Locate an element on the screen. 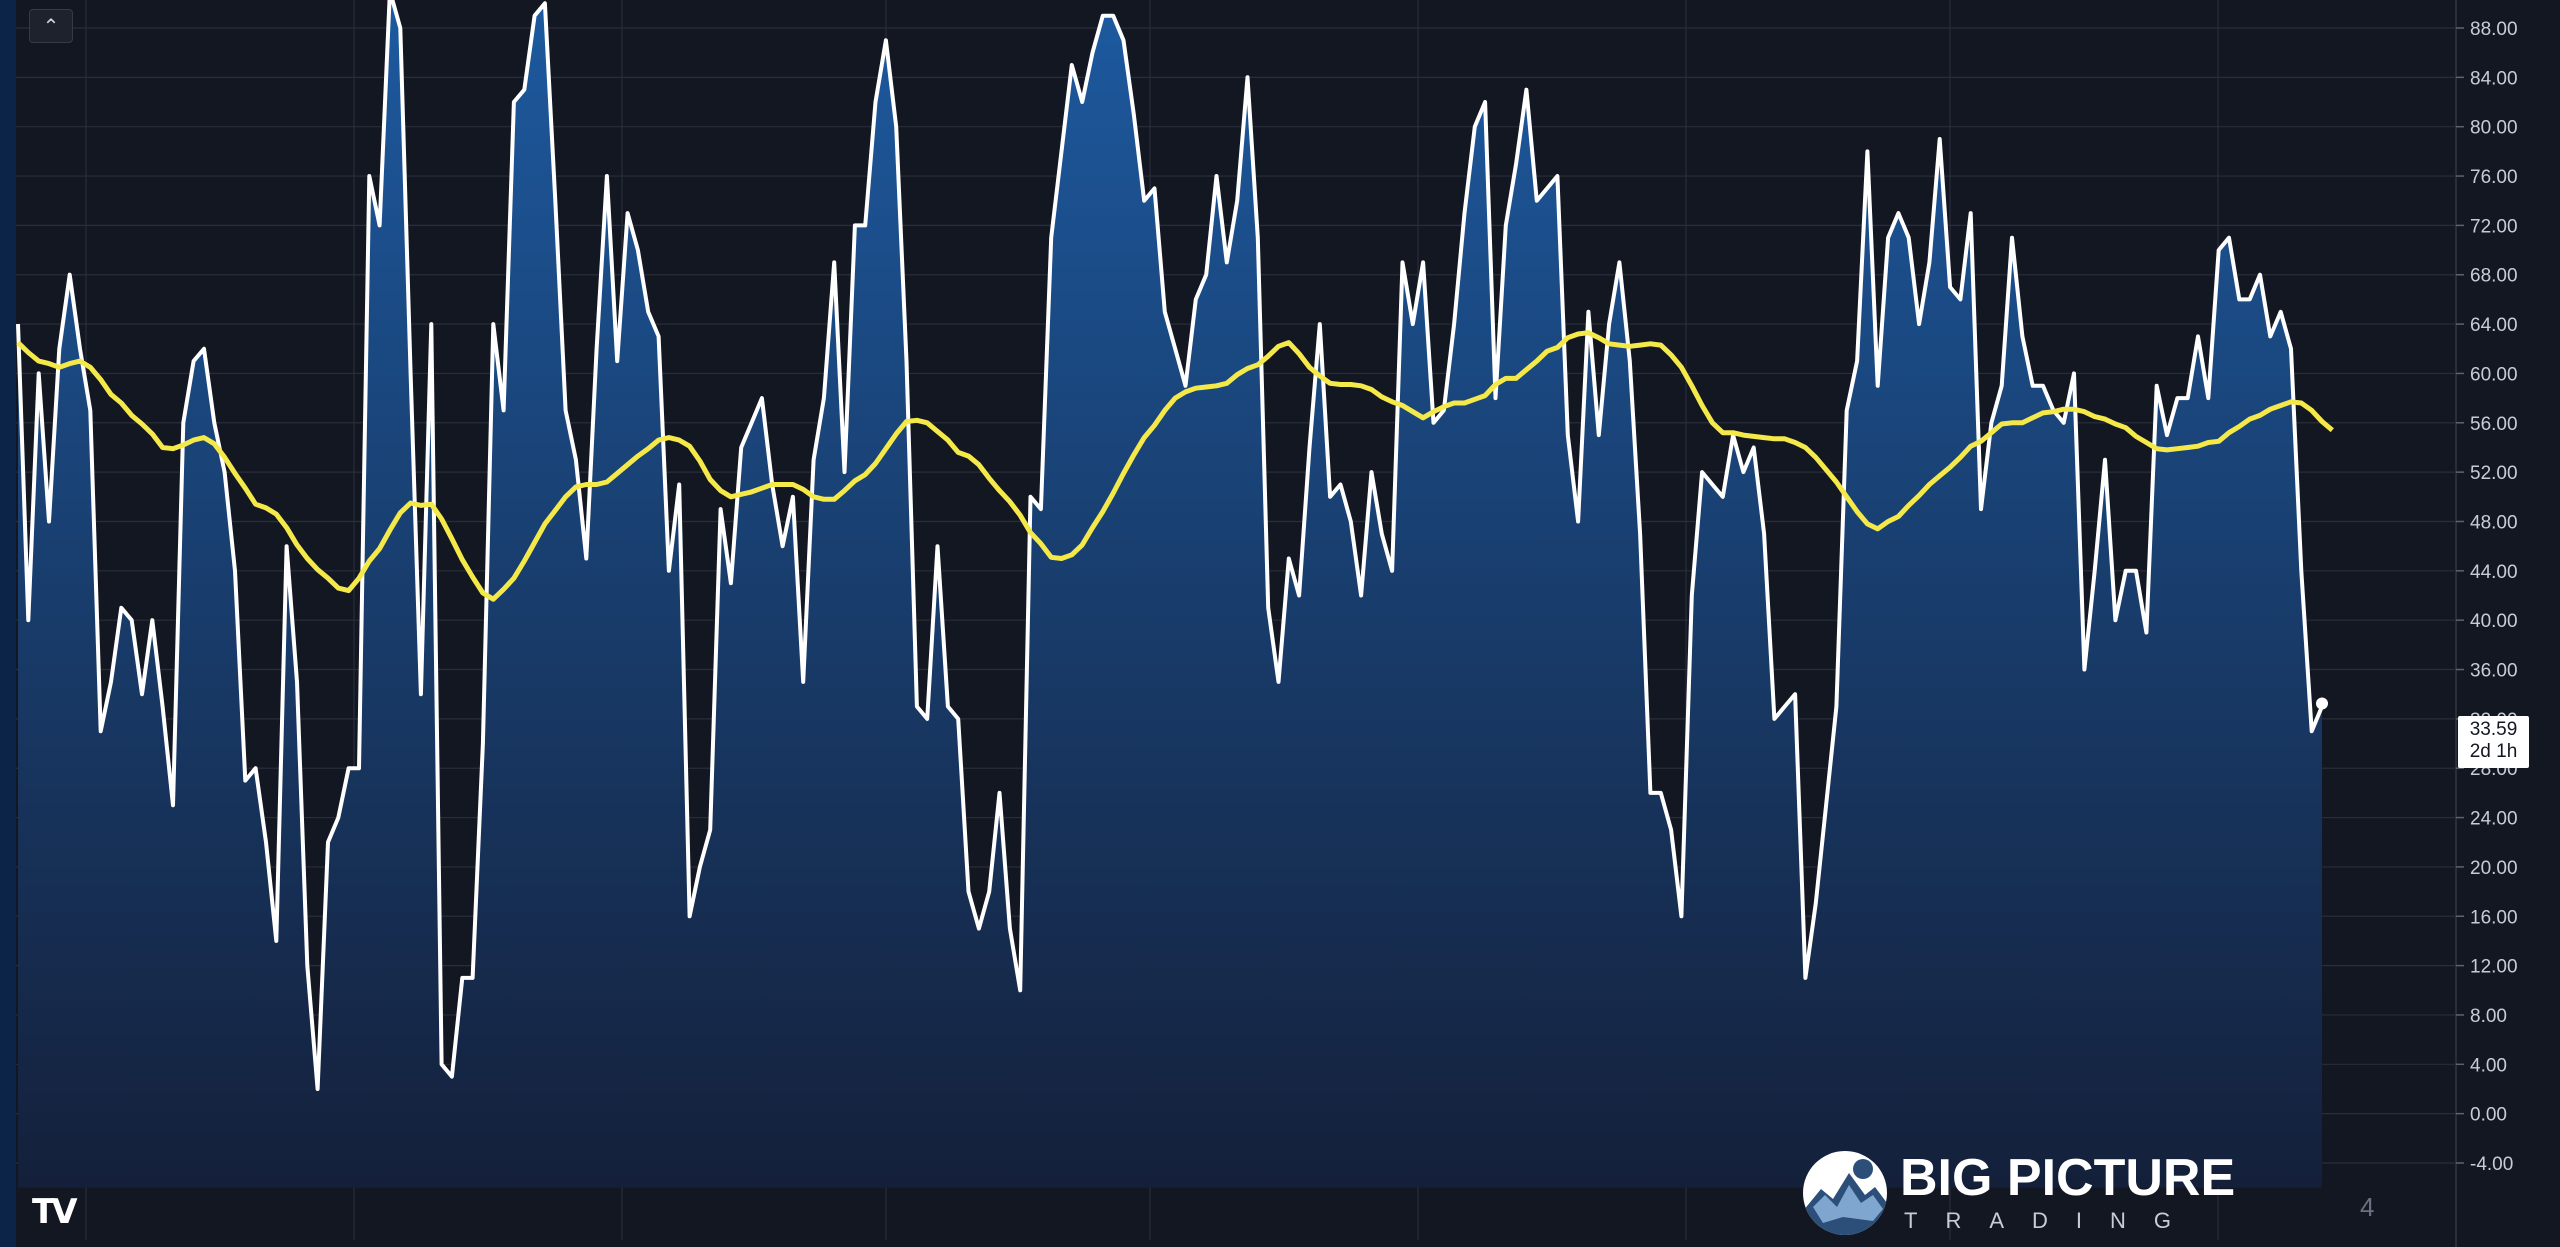 Image resolution: width=2560 pixels, height=1247 pixels. big-picture-trading-watermark: BIG PICTURE TRADING is located at coordinates (2030, 1193).